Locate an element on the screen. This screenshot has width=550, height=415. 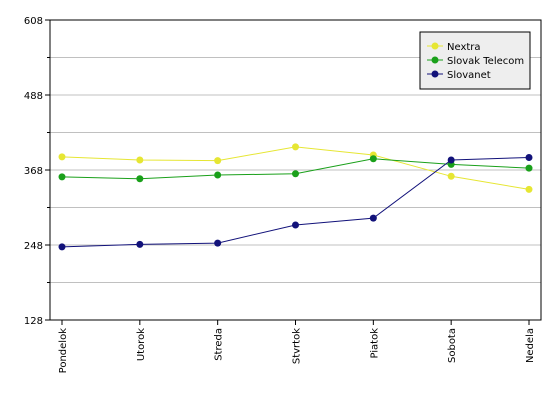
x-tick-label: Pondelok is located at coordinates (63, 351).